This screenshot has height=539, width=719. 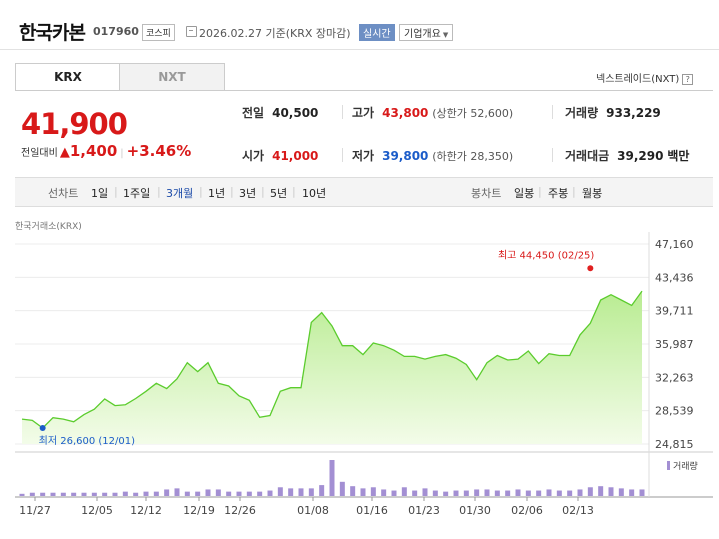 I want to click on period-1d: 1일, so click(x=100, y=193).